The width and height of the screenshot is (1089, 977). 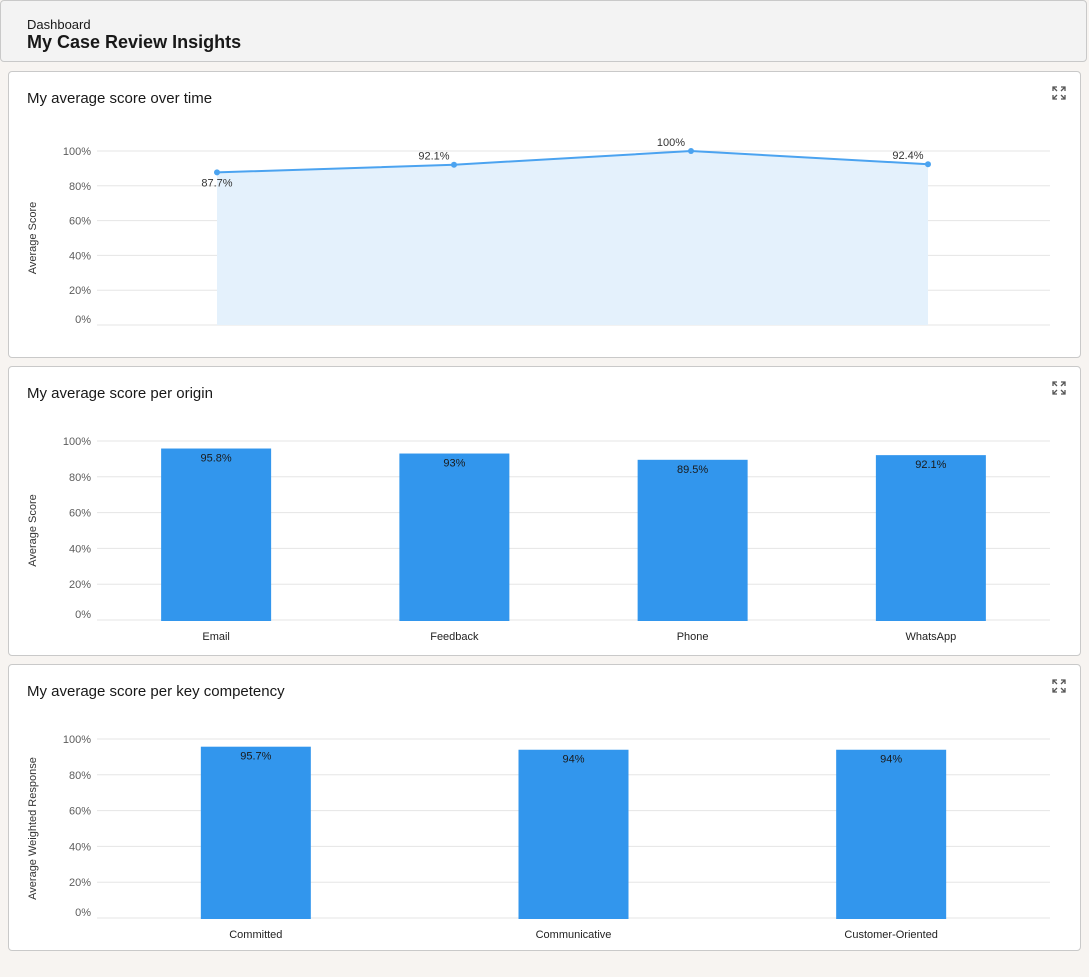 I want to click on chart-title: My average score per key competency, so click(x=156, y=691).